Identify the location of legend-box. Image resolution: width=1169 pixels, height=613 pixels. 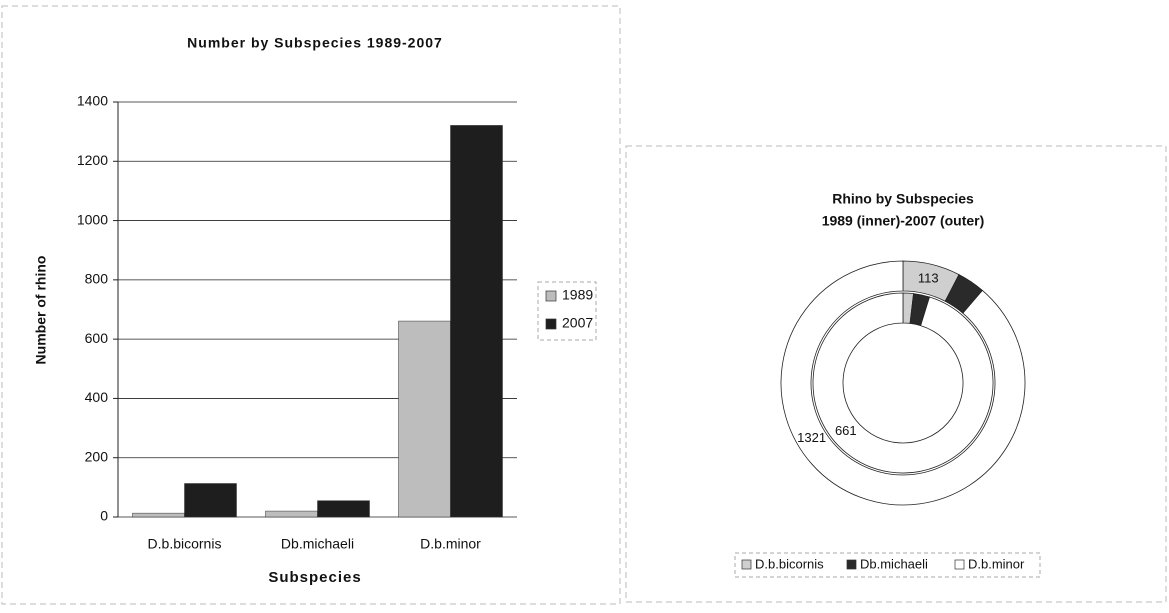
(887, 565).